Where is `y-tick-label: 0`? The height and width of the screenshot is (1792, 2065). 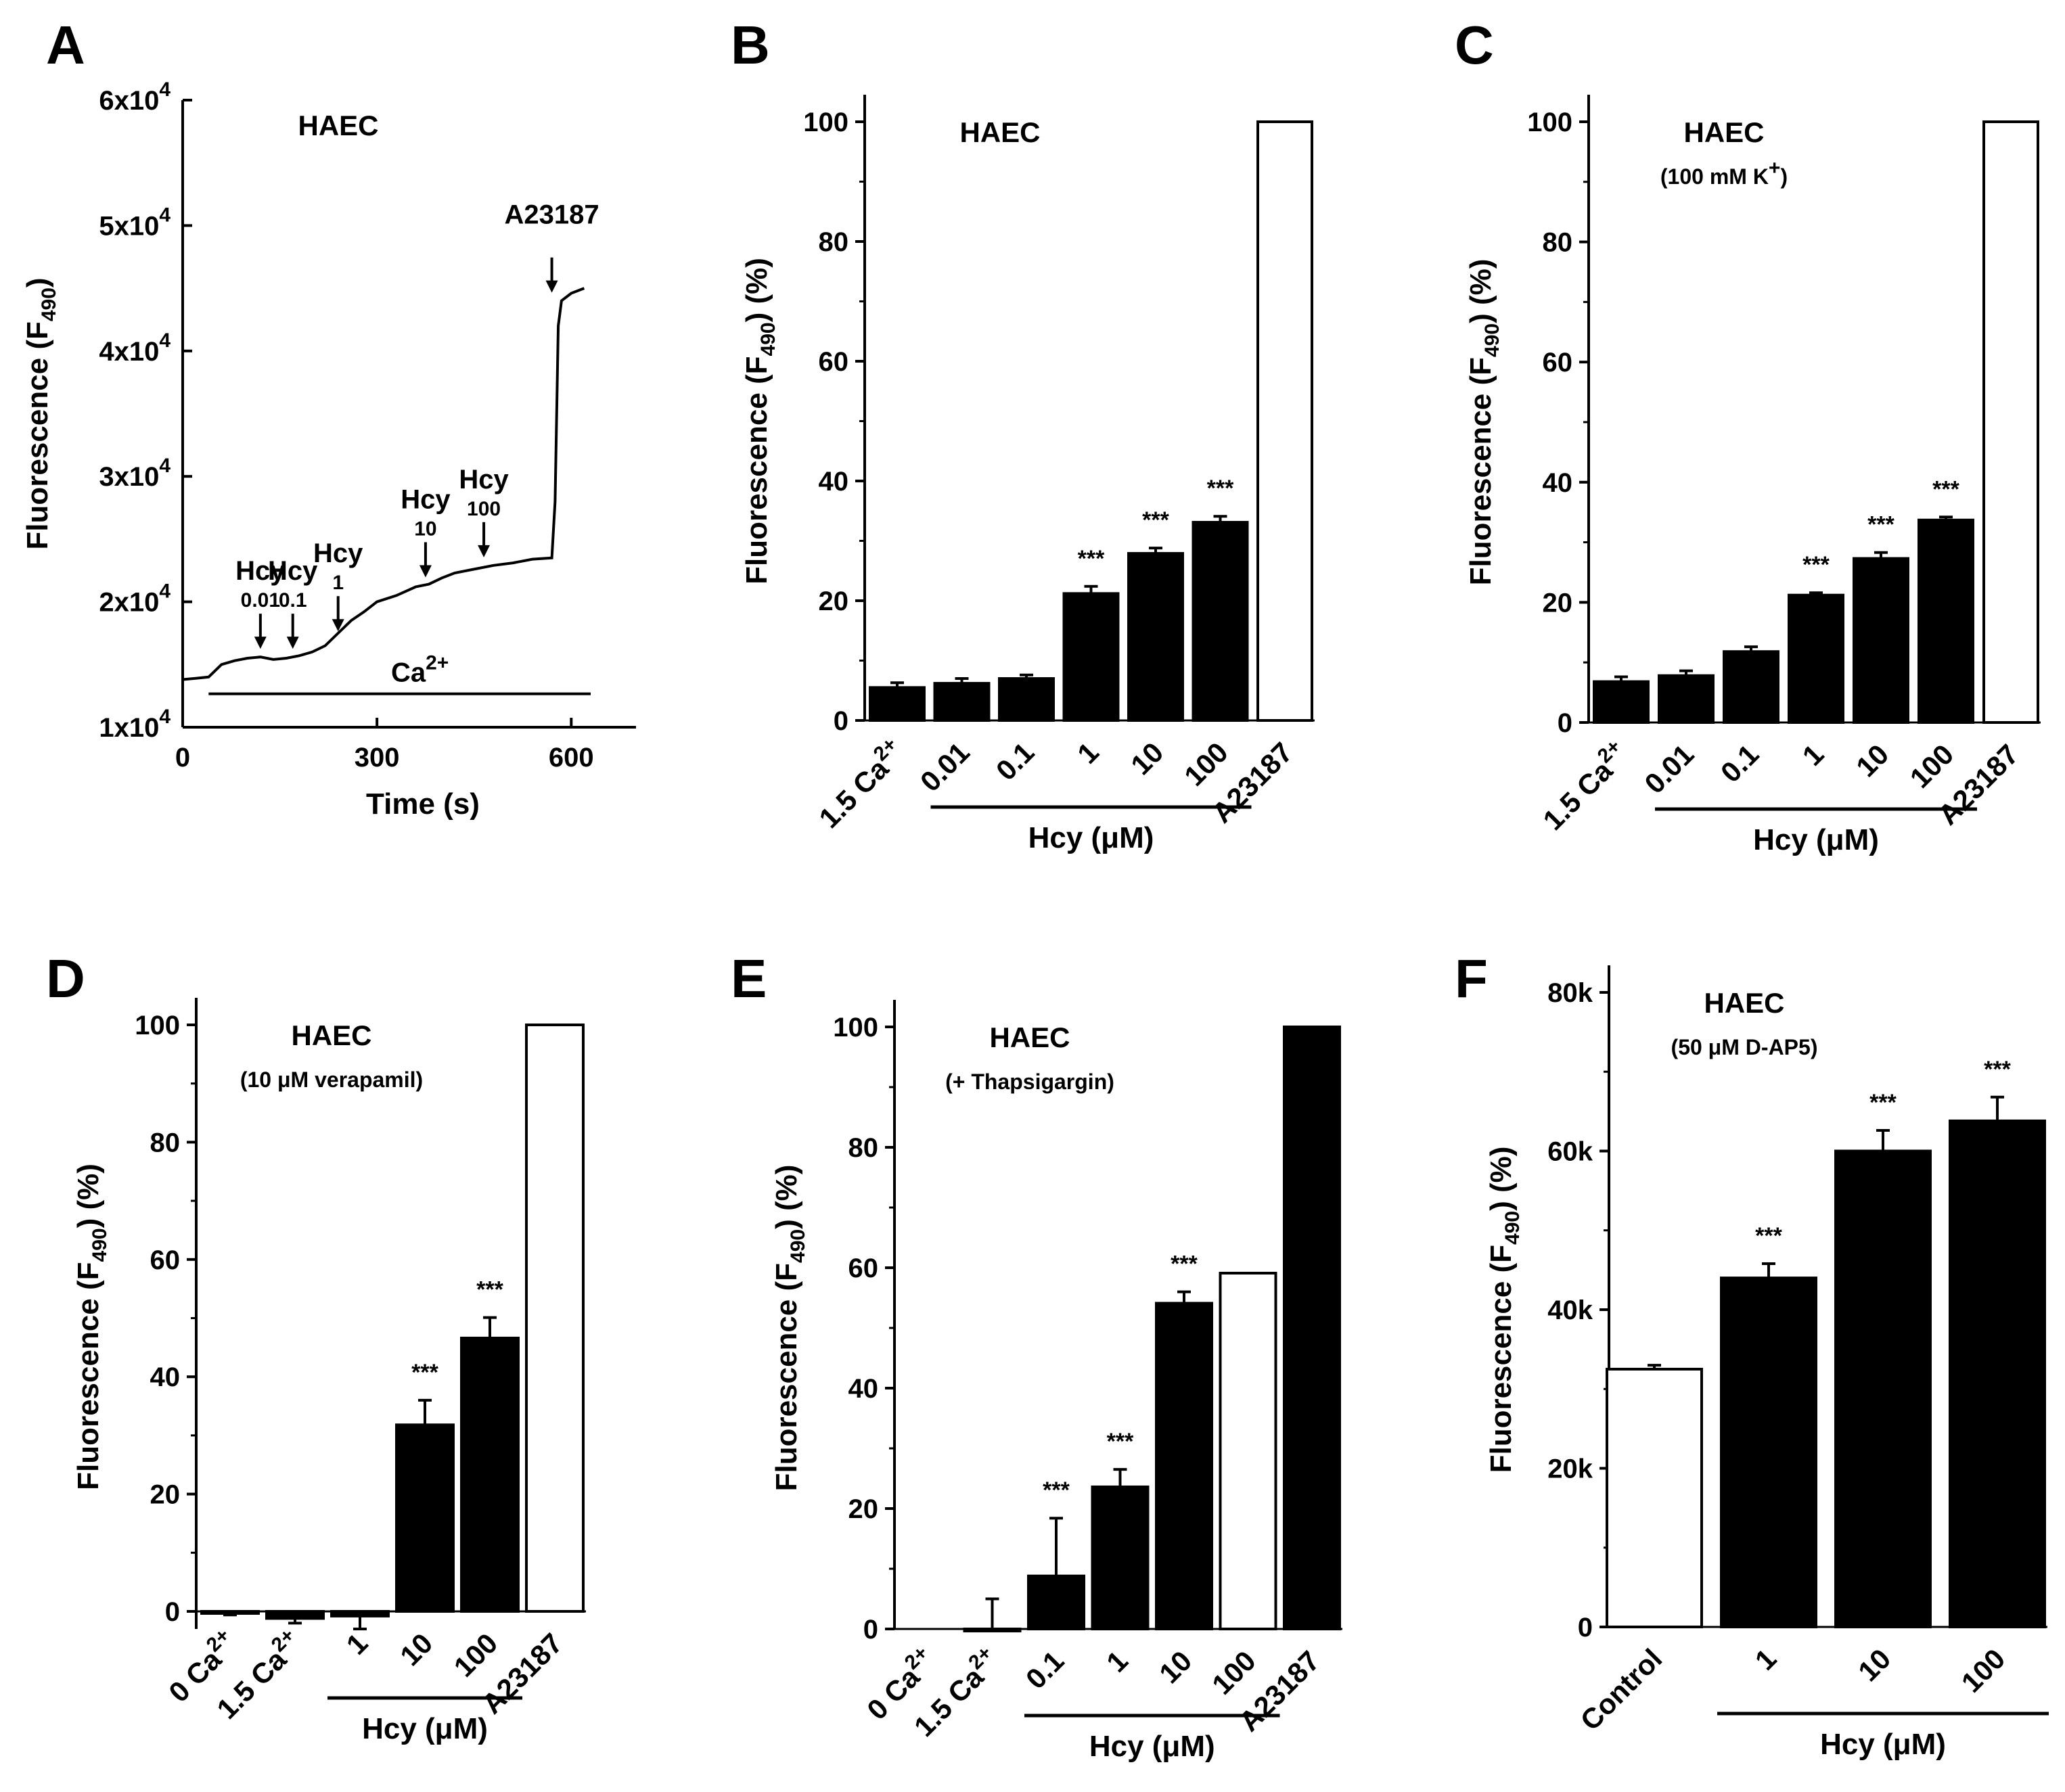 y-tick-label: 0 is located at coordinates (1585, 1627).